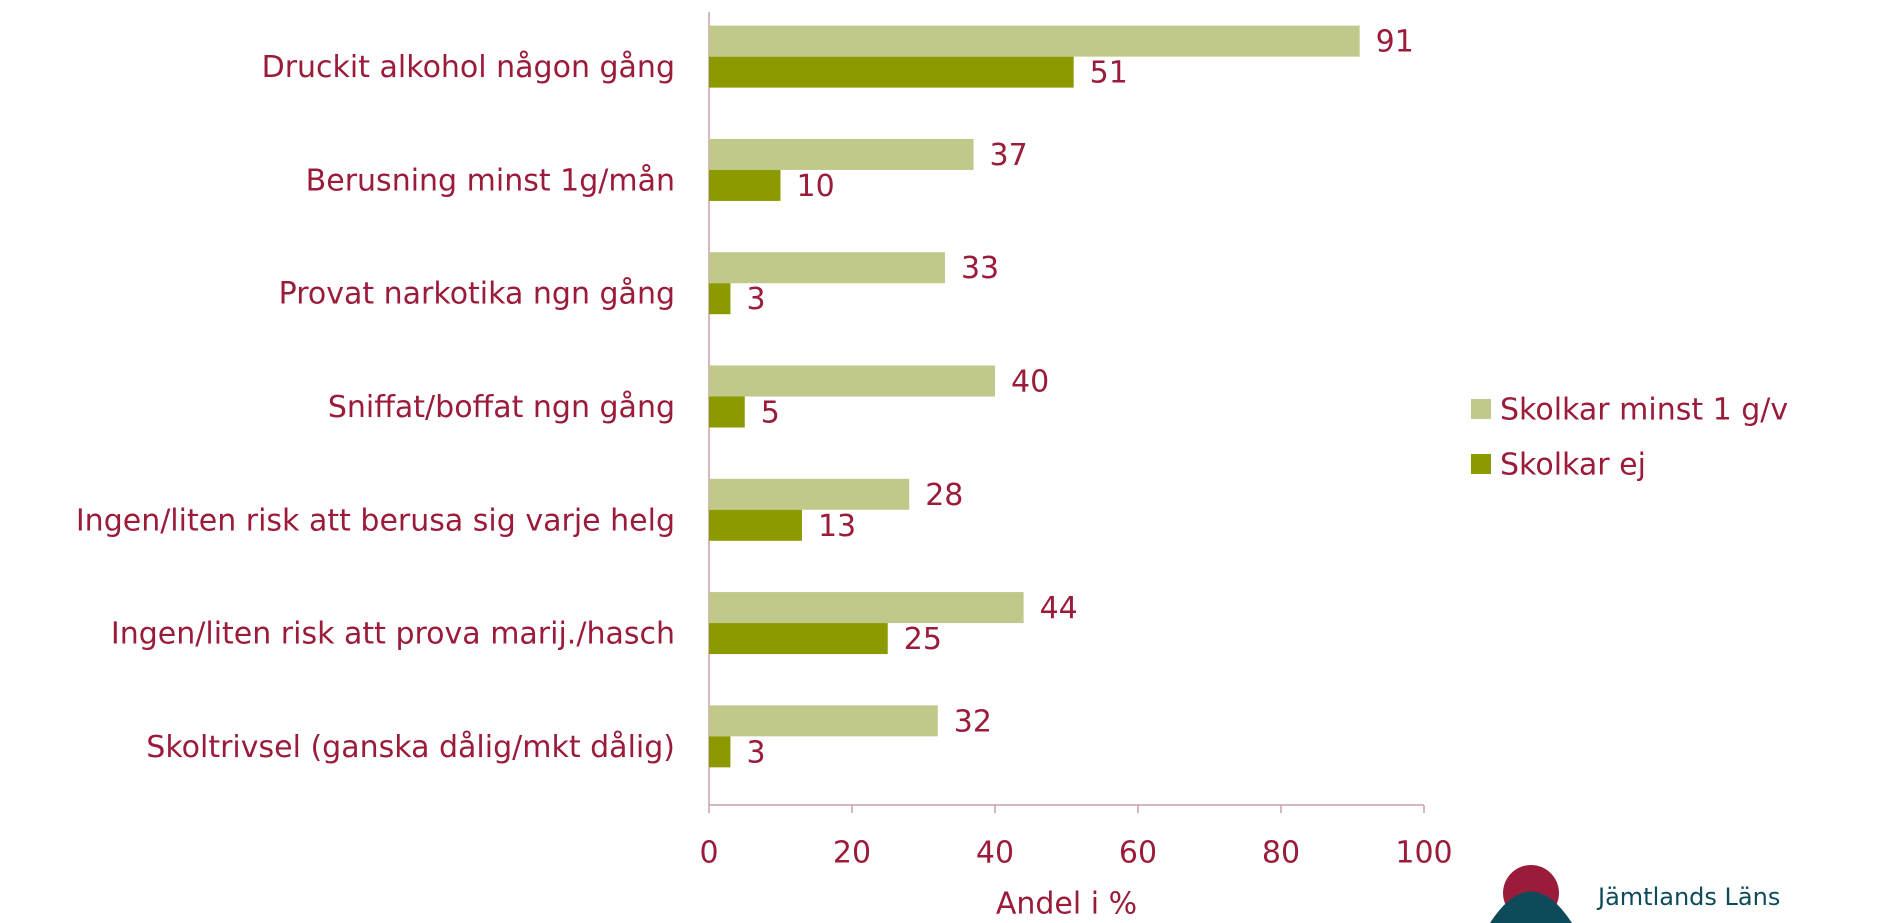  I want to click on value-label: 51, so click(1109, 73).